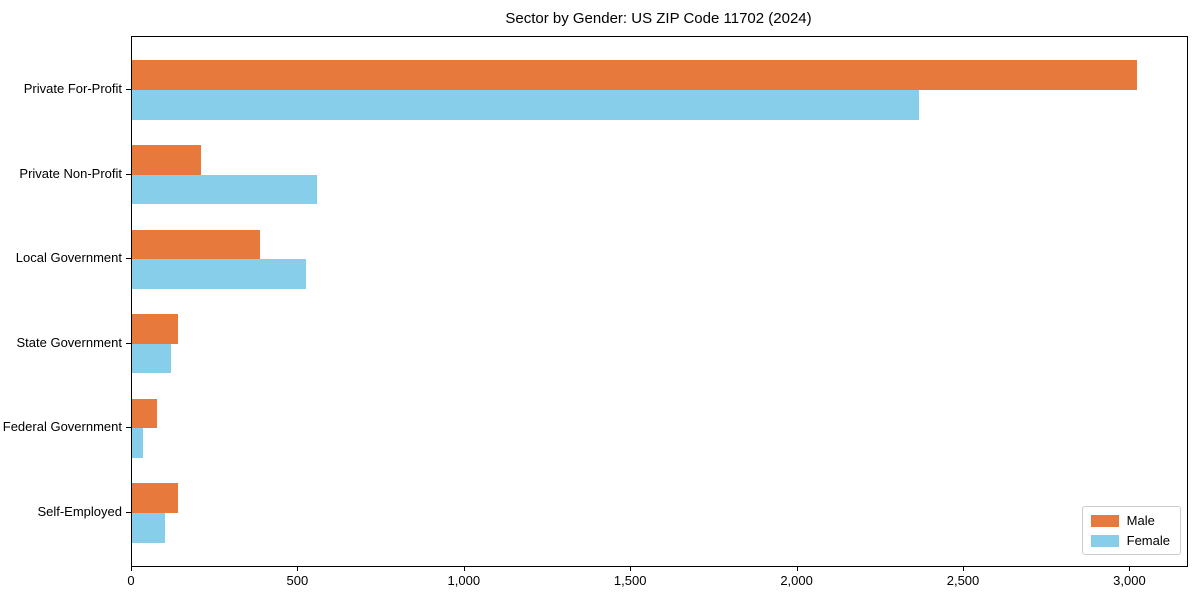 This screenshot has height=600, width=1200. What do you see at coordinates (297, 580) in the screenshot?
I see `x-tick-label-500: 500` at bounding box center [297, 580].